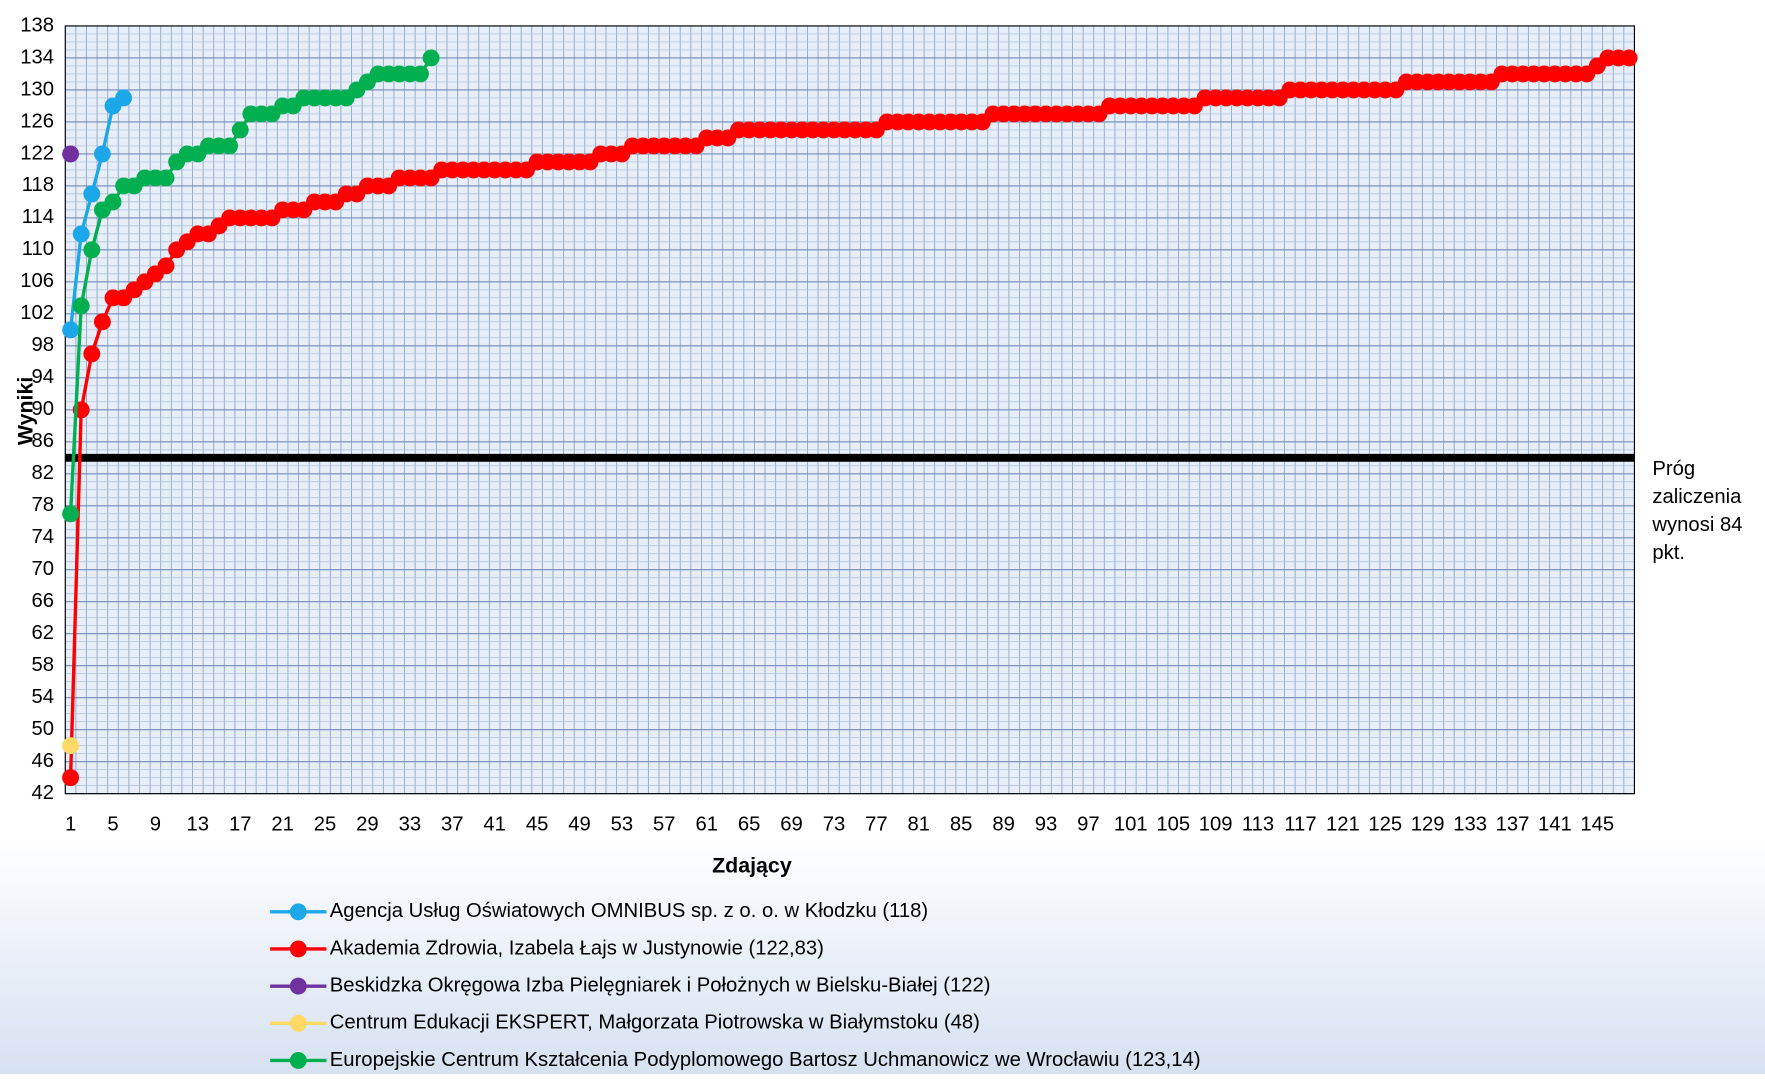 The width and height of the screenshot is (1765, 1079). What do you see at coordinates (961, 825) in the screenshot?
I see `x-tick-label: 85` at bounding box center [961, 825].